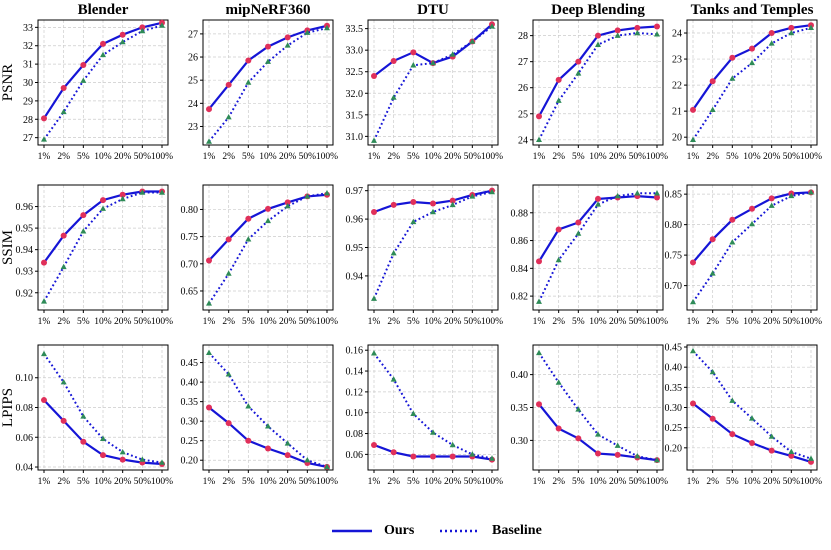 This screenshot has width=831, height=550. Describe the element at coordinates (520, 241) in the screenshot. I see `y-tick-label: 0.86` at that location.